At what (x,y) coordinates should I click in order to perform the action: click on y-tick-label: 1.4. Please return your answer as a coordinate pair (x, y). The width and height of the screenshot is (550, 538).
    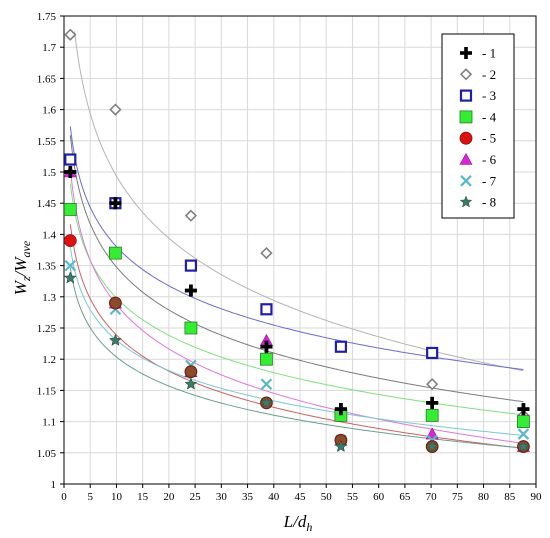
    Looking at the image, I should click on (49, 235).